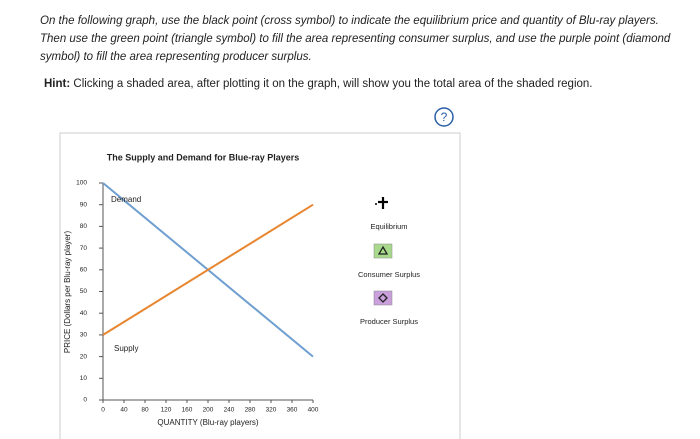 The height and width of the screenshot is (439, 700). Describe the element at coordinates (389, 274) in the screenshot. I see `tool-label: Consumer Surplus` at that location.